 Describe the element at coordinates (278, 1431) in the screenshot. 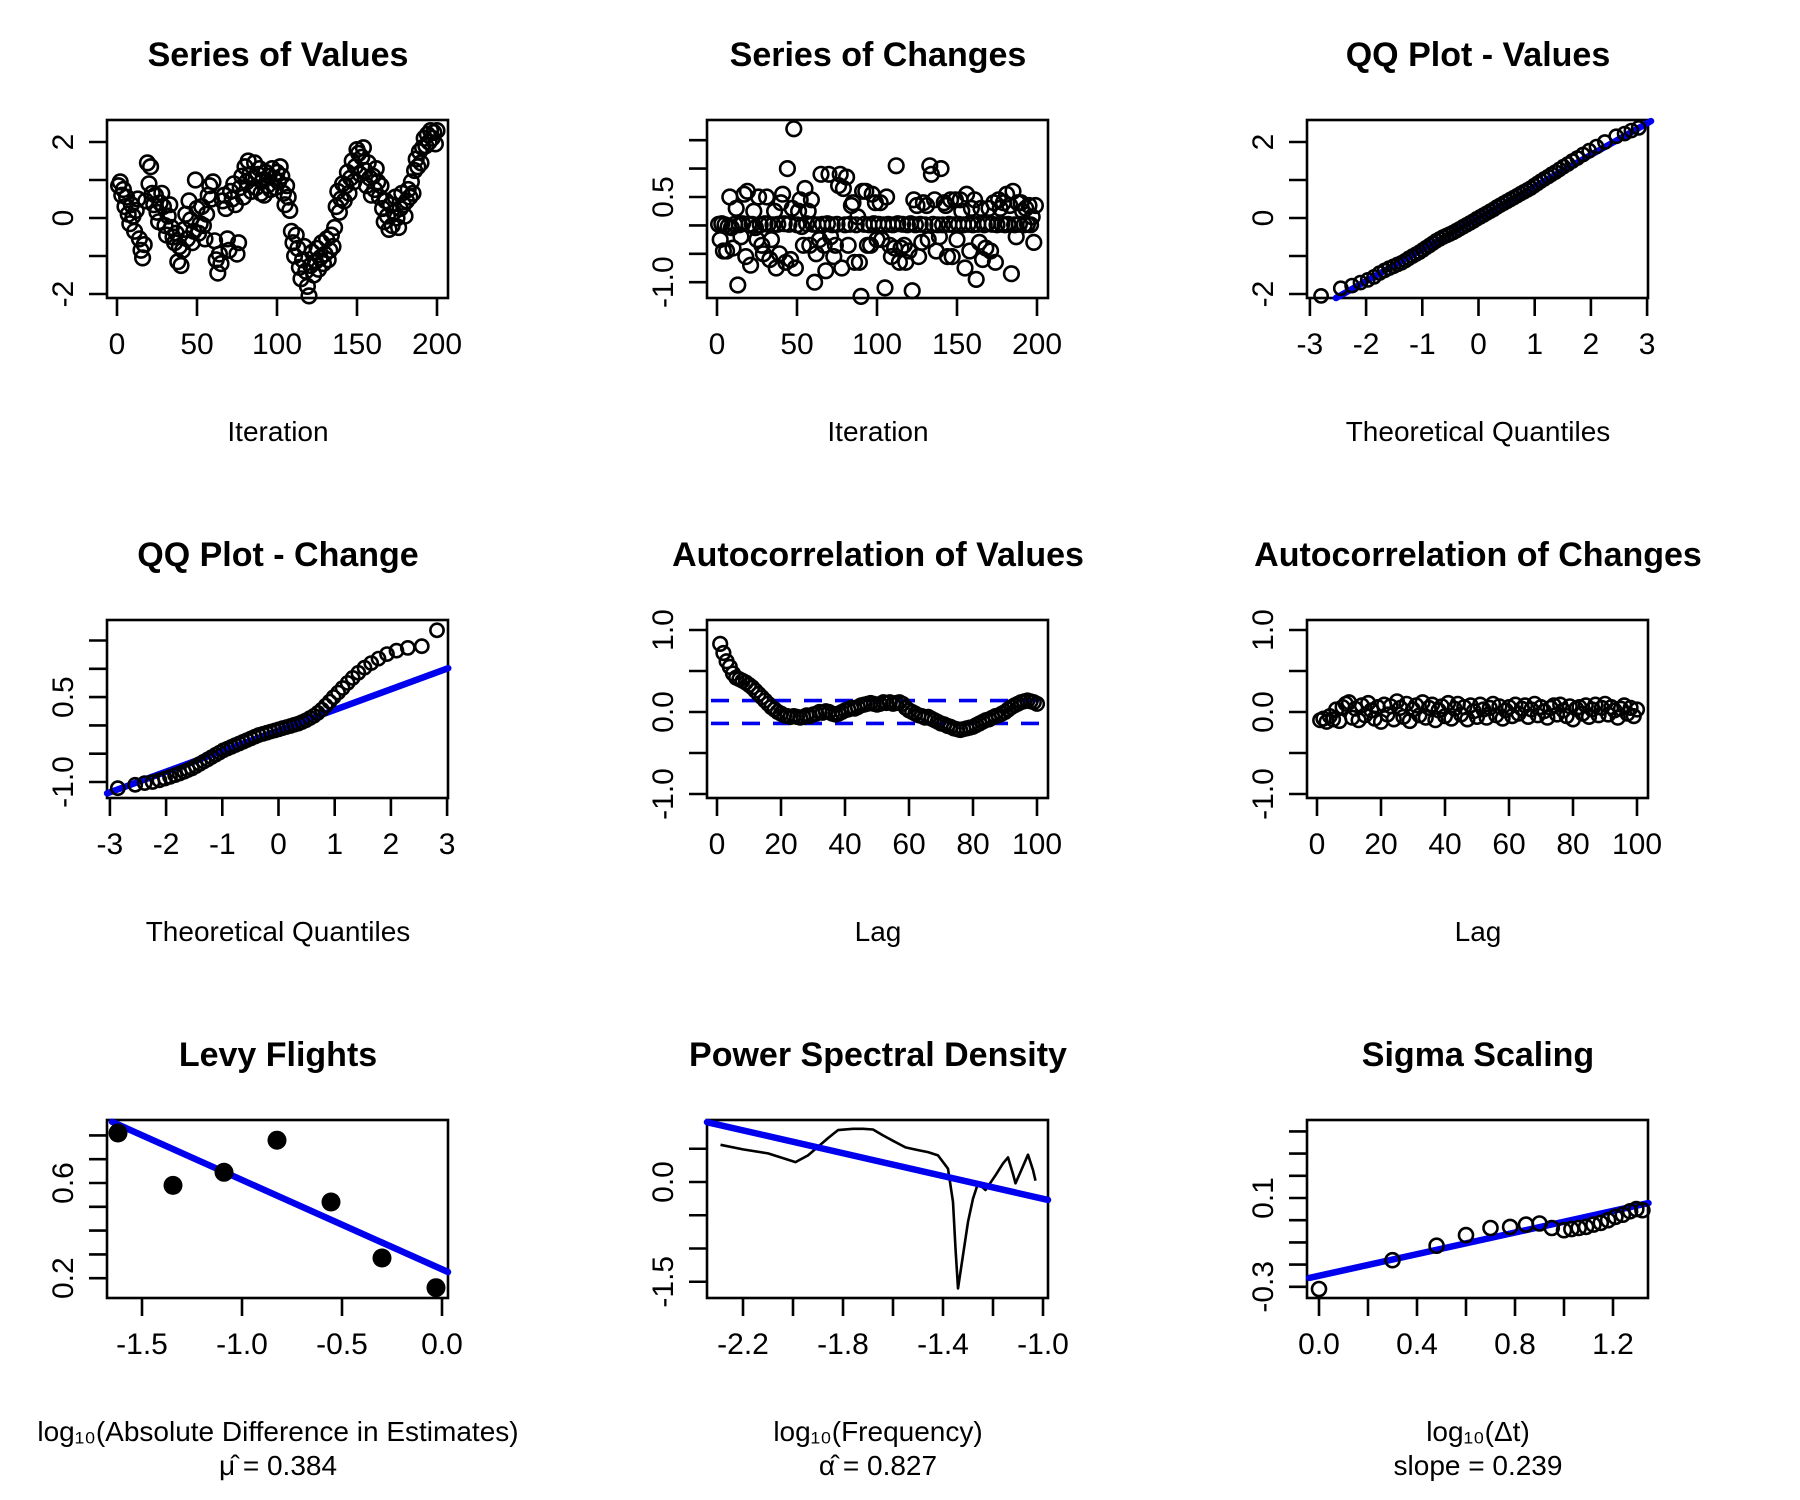

I see `x-axis-label: log₁₀(Absolute Difference in Estimates)` at that location.